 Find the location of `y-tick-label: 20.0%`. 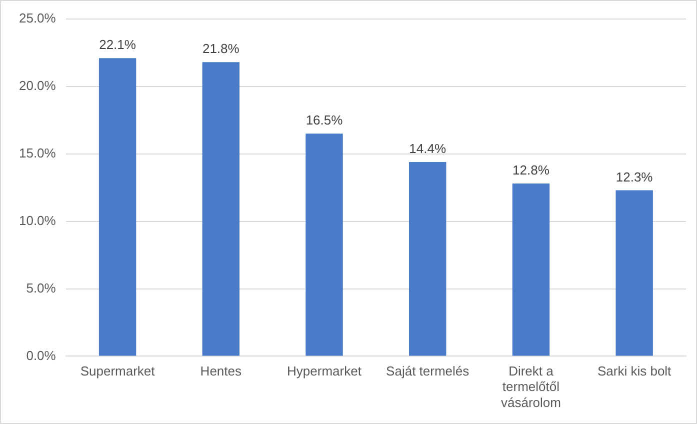

y-tick-label: 20.0% is located at coordinates (37, 86).